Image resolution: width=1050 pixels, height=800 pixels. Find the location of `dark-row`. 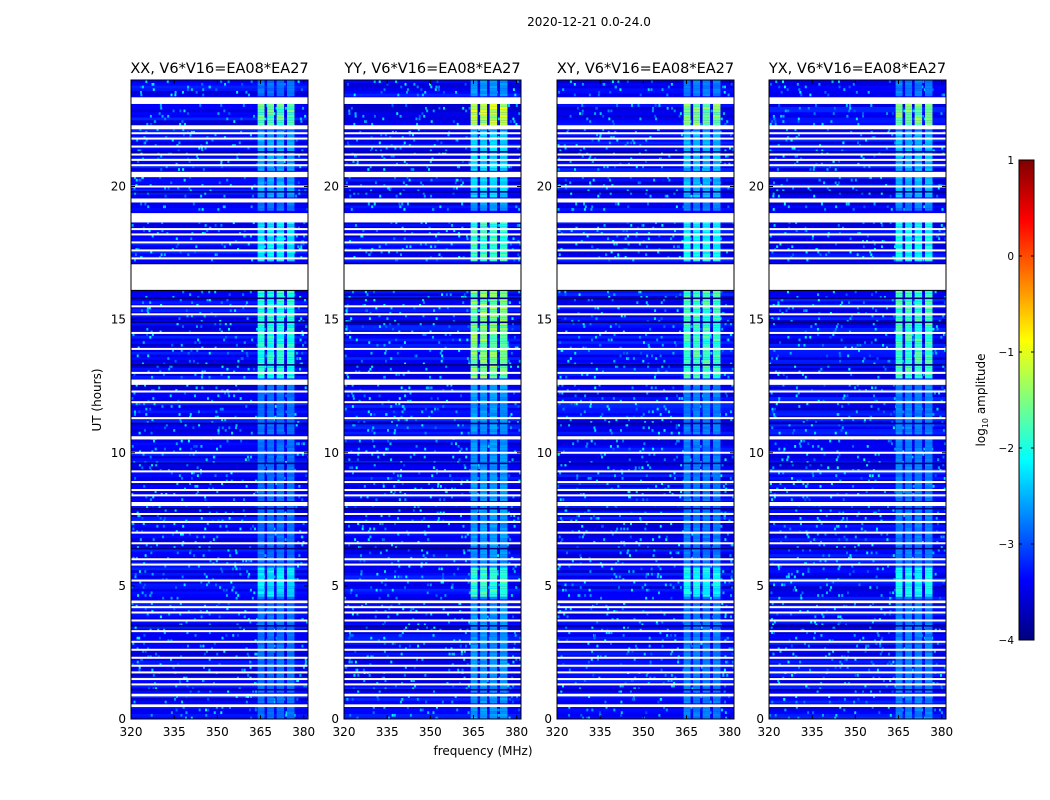

dark-row is located at coordinates (432, 152).